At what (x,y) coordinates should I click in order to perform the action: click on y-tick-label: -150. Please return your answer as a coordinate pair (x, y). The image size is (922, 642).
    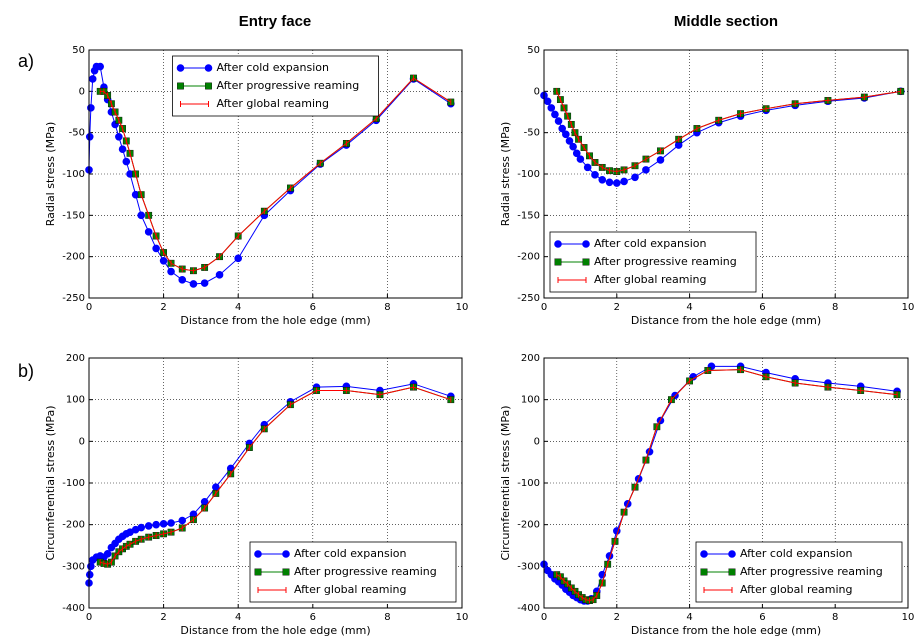
    Looking at the image, I should click on (73, 215).